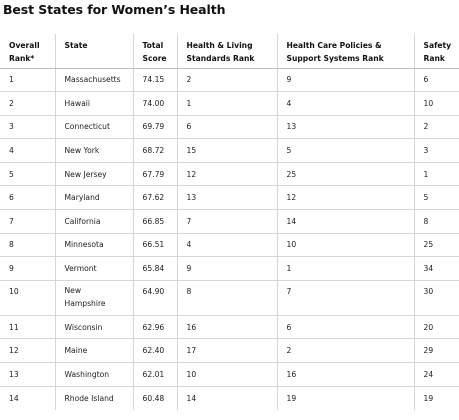 The height and width of the screenshot is (420, 459). Describe the element at coordinates (93, 268) in the screenshot. I see `cell-state: Vermont` at that location.